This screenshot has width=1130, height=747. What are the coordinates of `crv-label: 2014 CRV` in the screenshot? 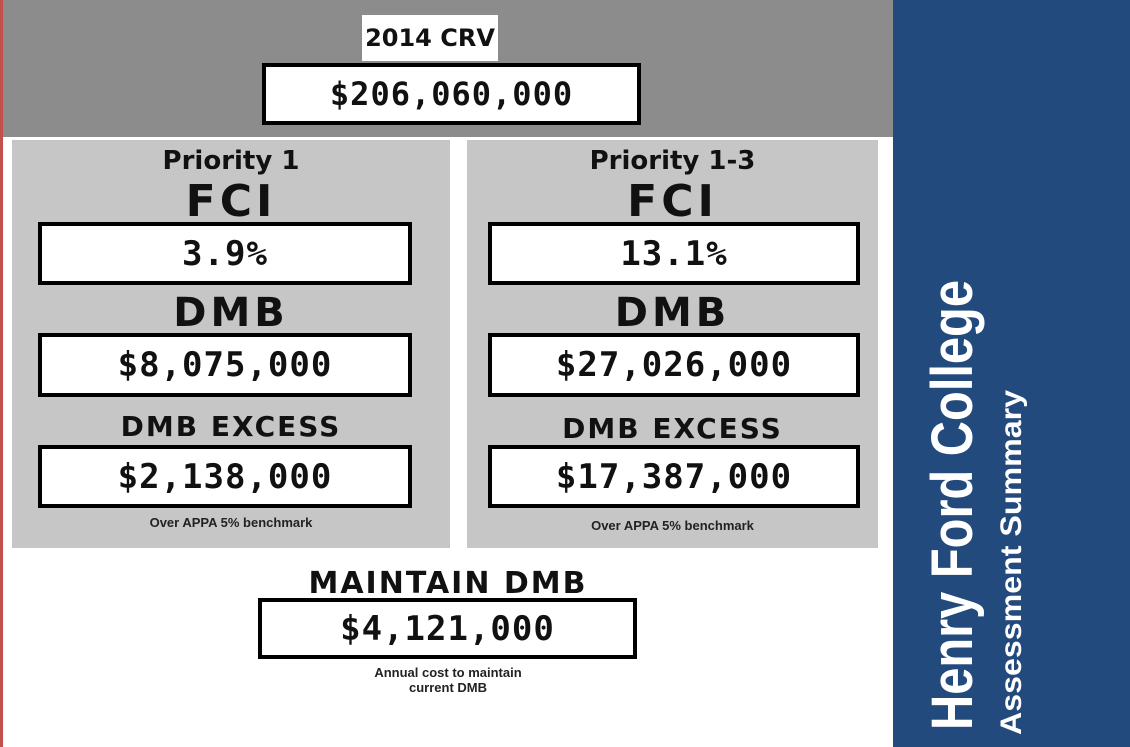 It's located at (430, 38).